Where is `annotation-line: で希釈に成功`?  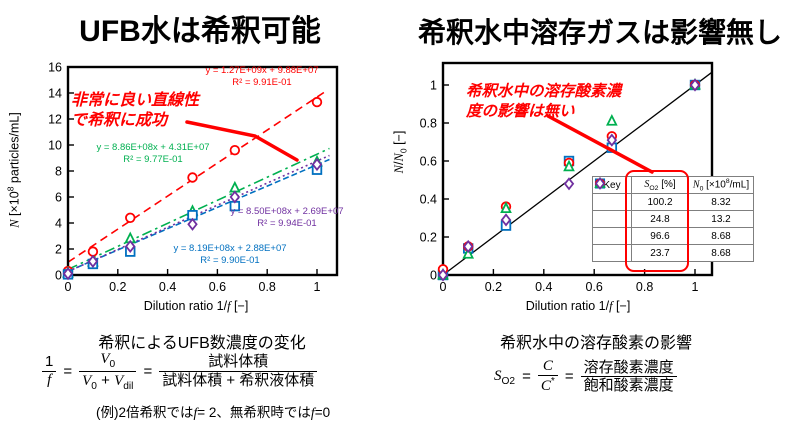
annotation-line: で希釈に成功 is located at coordinates (119, 121).